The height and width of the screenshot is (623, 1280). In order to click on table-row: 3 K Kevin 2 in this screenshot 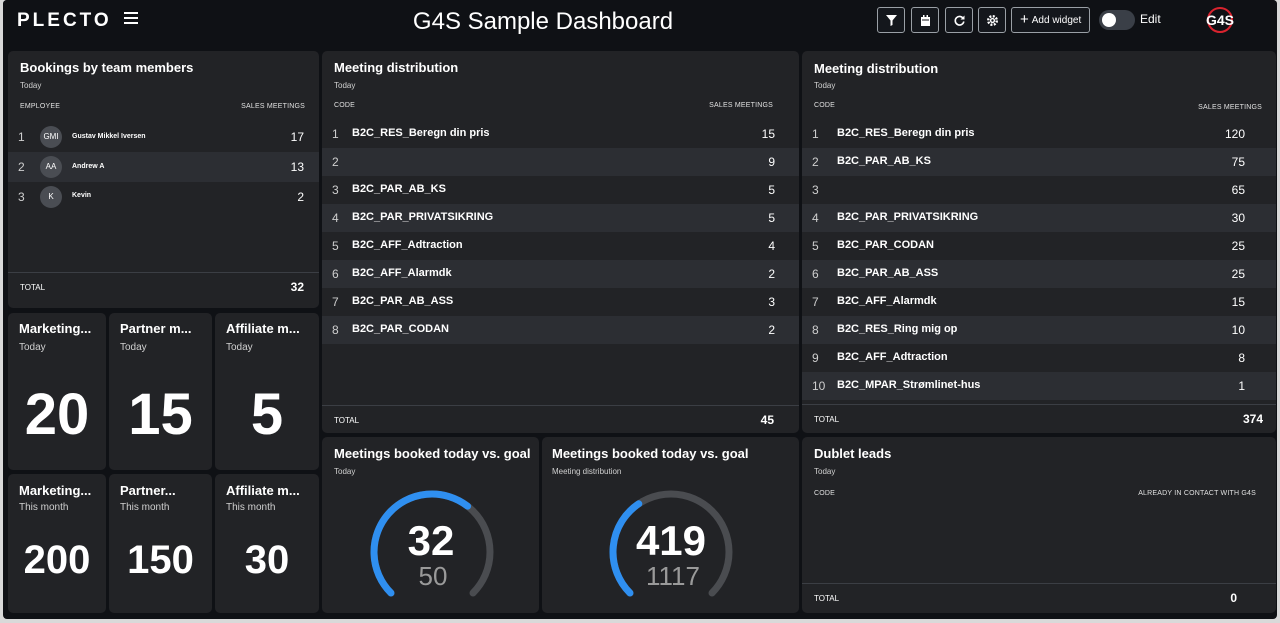, I will do `click(163, 197)`.